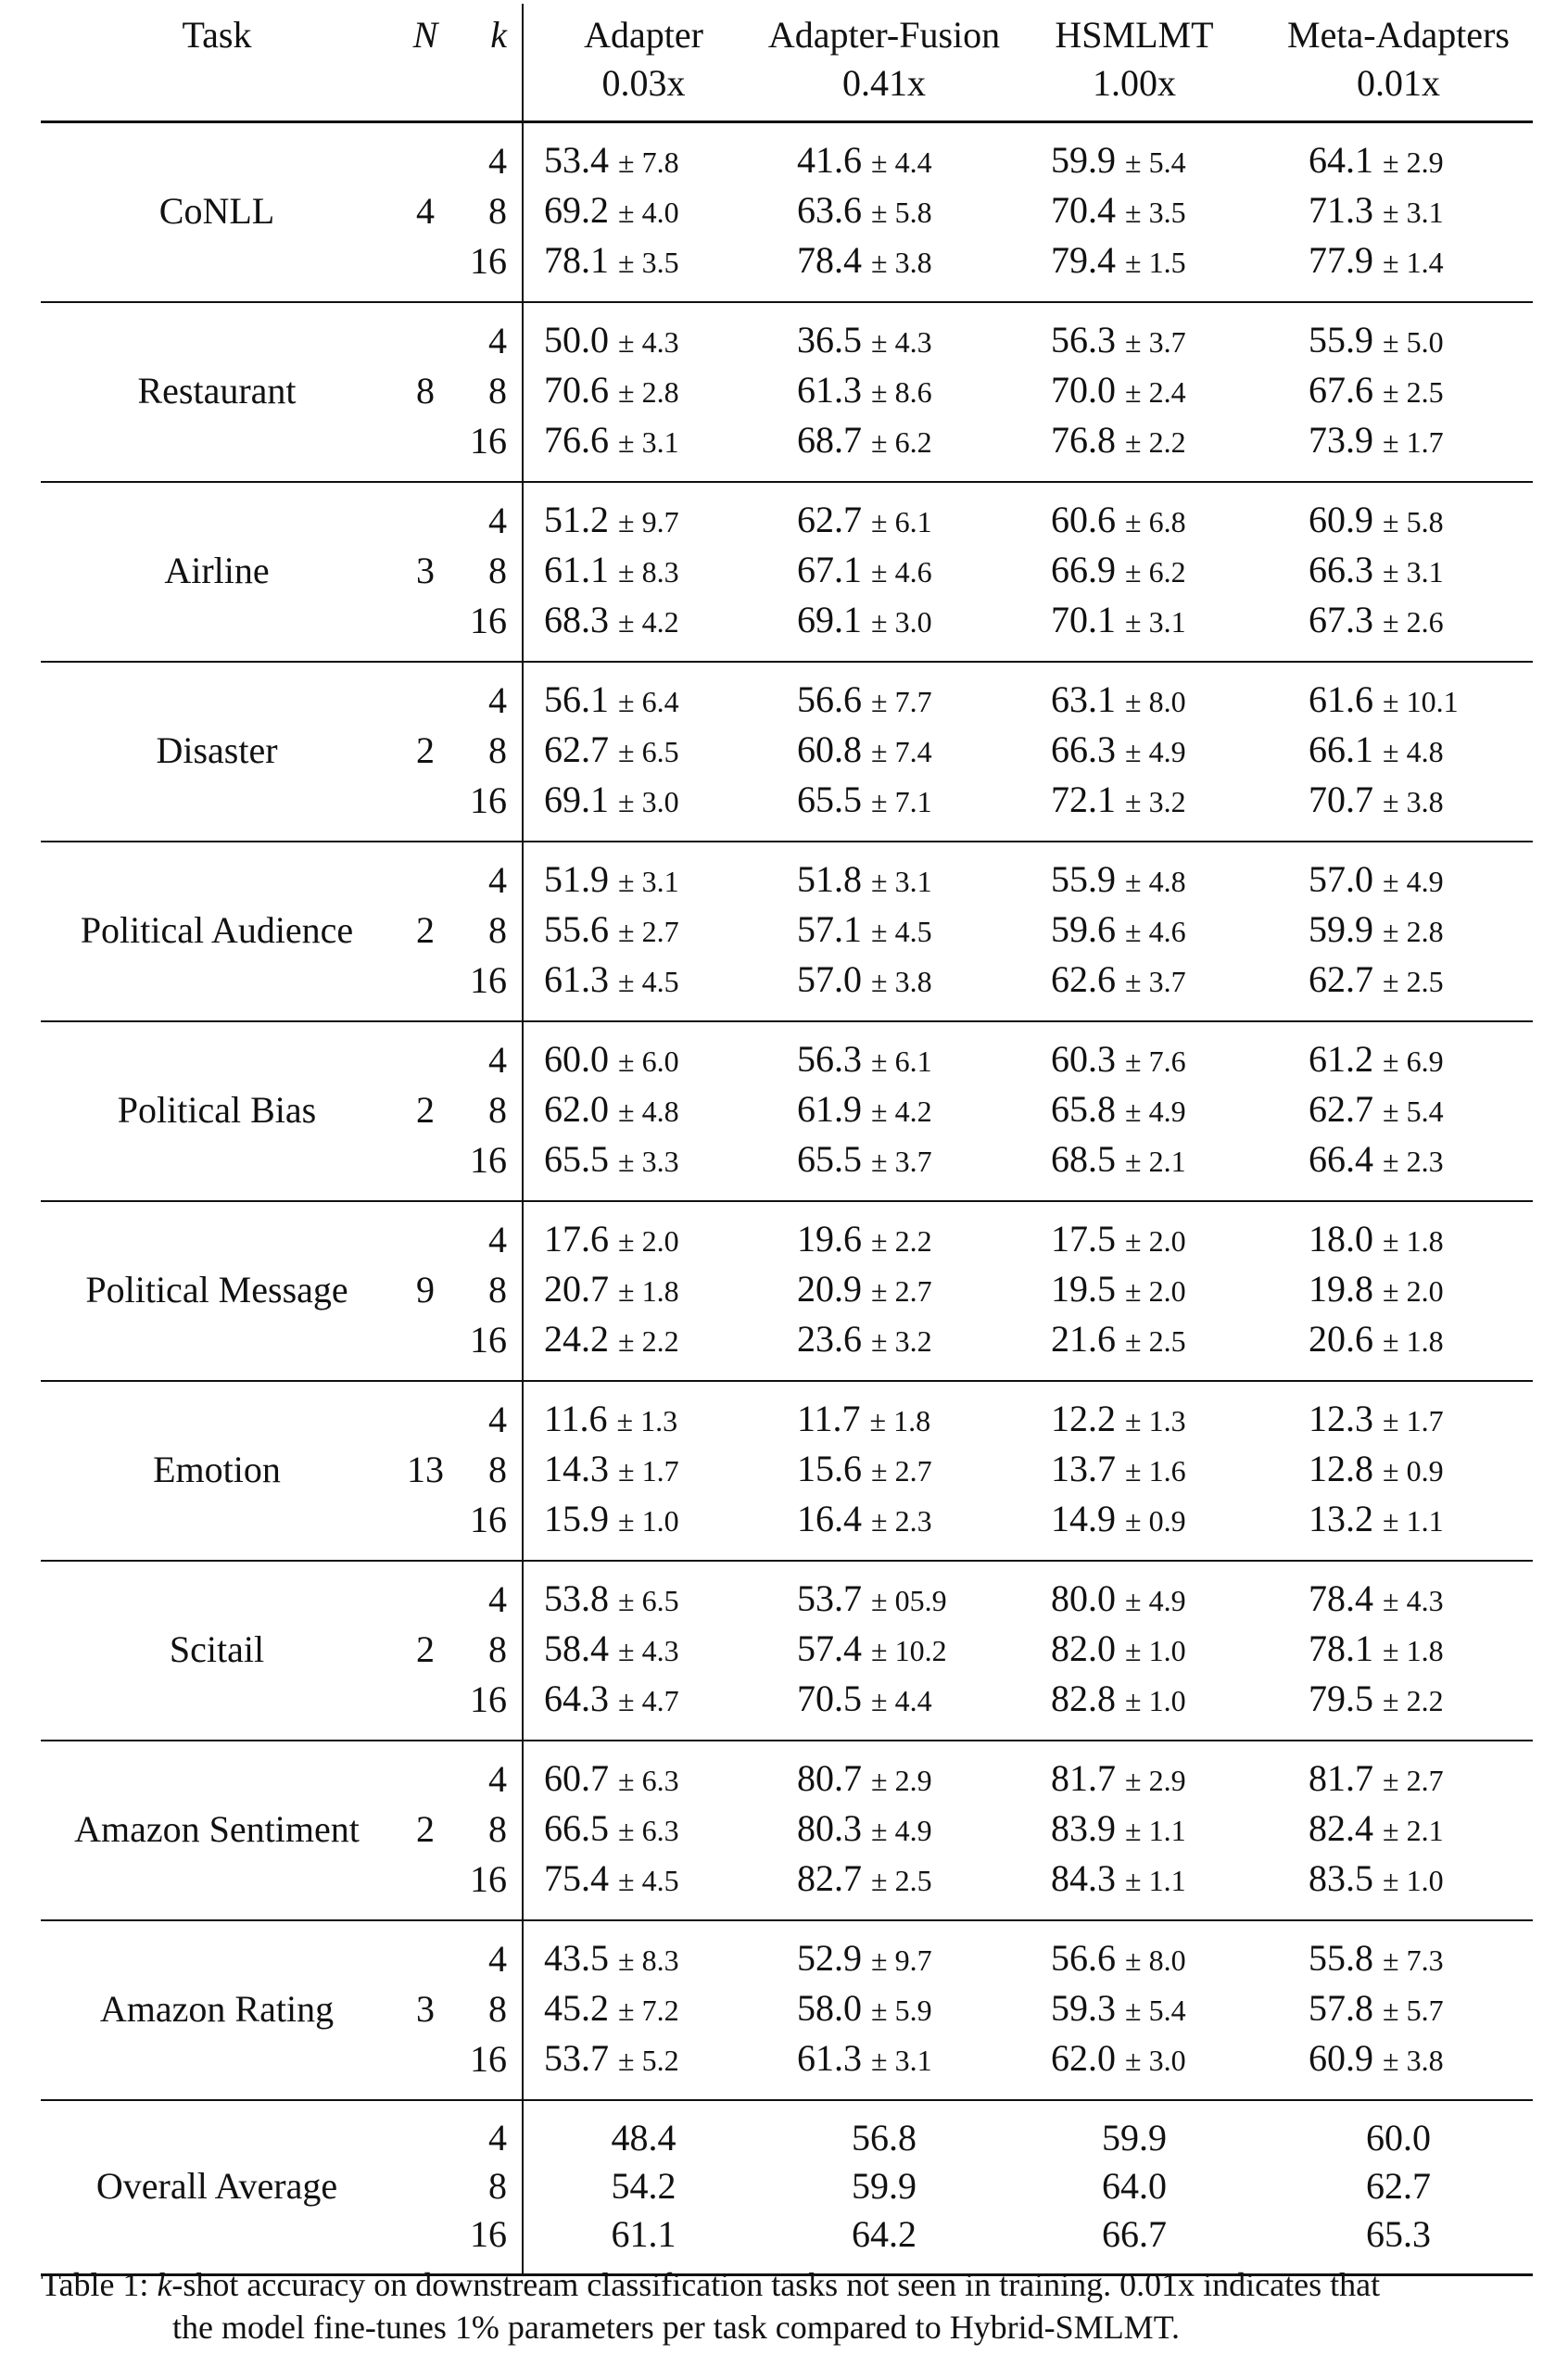  I want to click on accuracy-mean: 54.2, so click(644, 2186).